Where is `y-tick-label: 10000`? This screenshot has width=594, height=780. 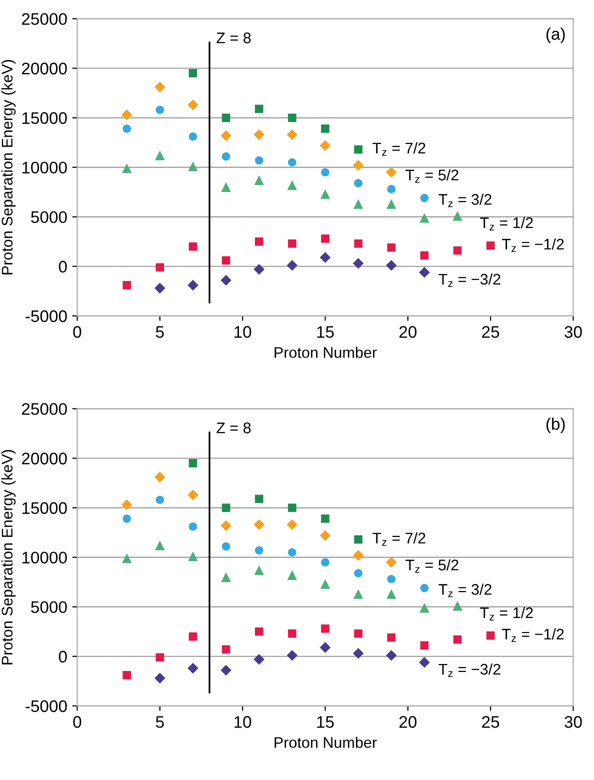 y-tick-label: 10000 is located at coordinates (44, 168).